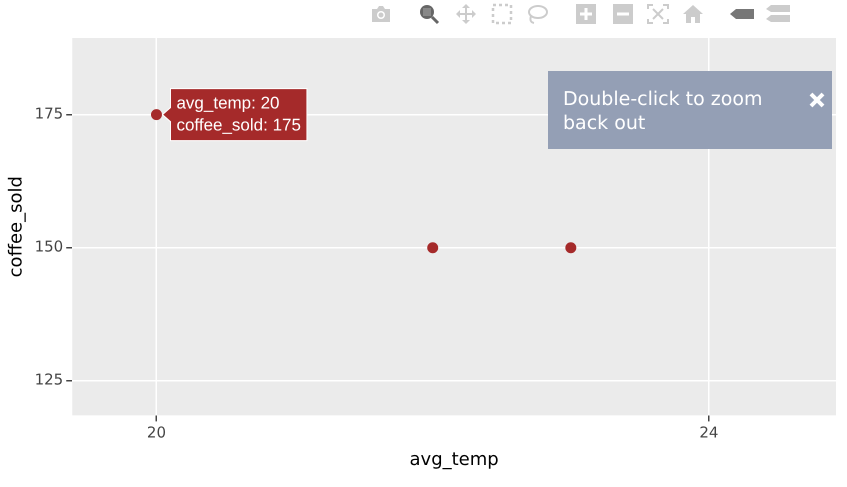 This screenshot has height=487, width=847. Describe the element at coordinates (15, 227) in the screenshot. I see `y-axis-title: coffee_sold` at that location.